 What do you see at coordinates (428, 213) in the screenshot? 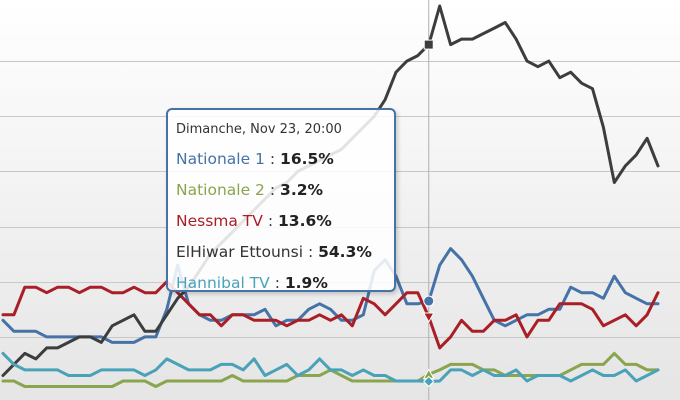
I see `hover-markers` at bounding box center [428, 213].